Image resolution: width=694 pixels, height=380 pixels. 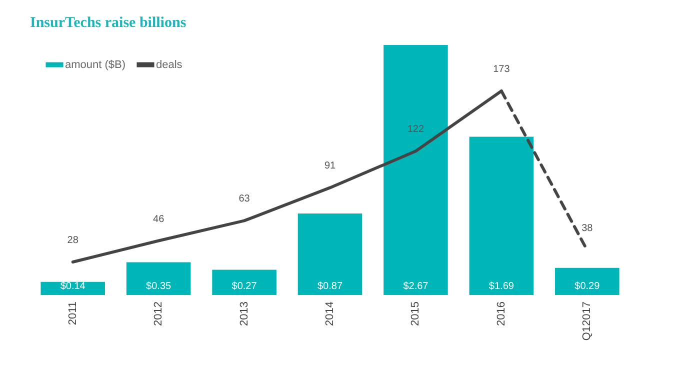 What do you see at coordinates (73, 240) in the screenshot?
I see `data-label: 28` at bounding box center [73, 240].